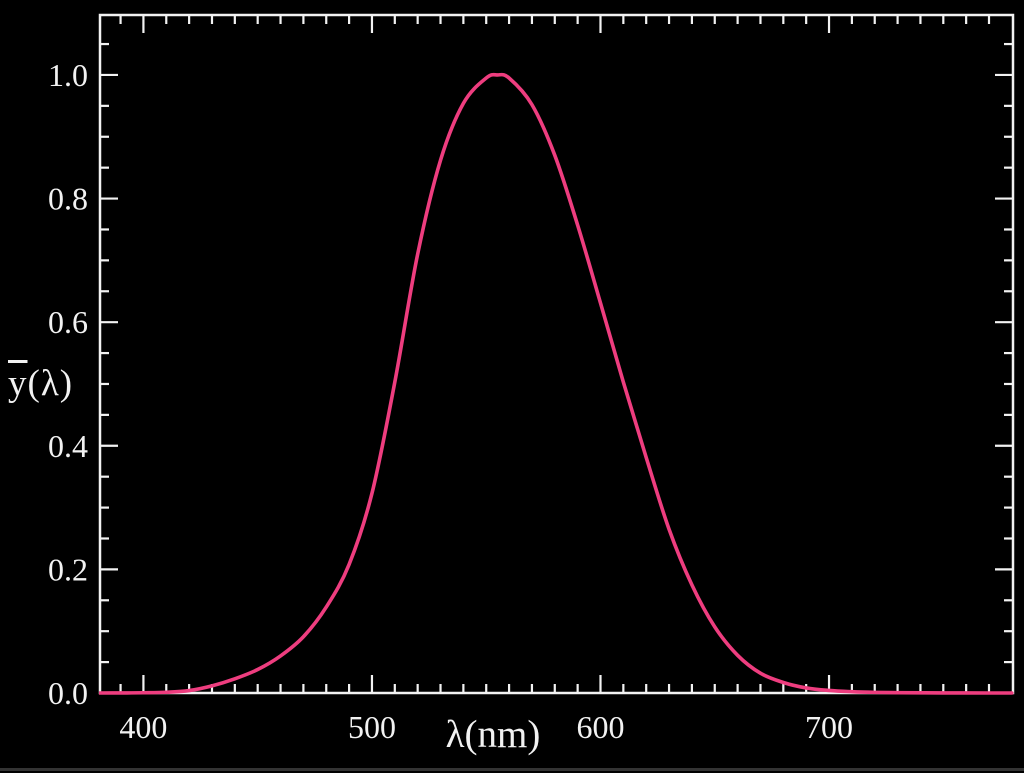  Describe the element at coordinates (68, 75) in the screenshot. I see `y-tick-label: 1.0` at that location.